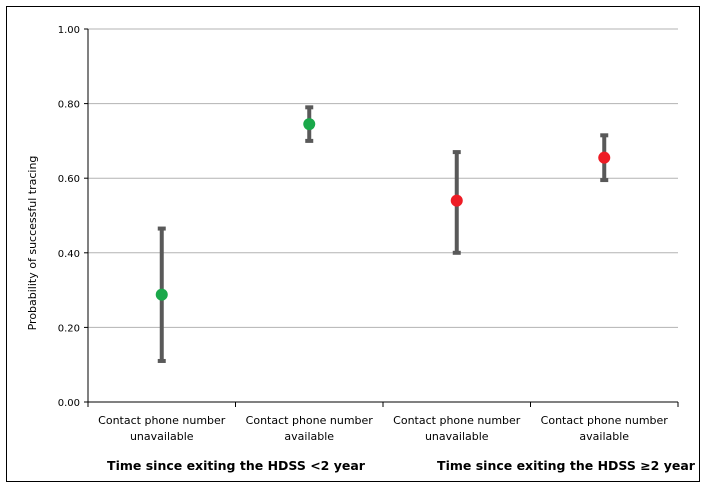 The height and width of the screenshot is (489, 708). I want to click on y-tick-label: 0.40, so click(69, 254).